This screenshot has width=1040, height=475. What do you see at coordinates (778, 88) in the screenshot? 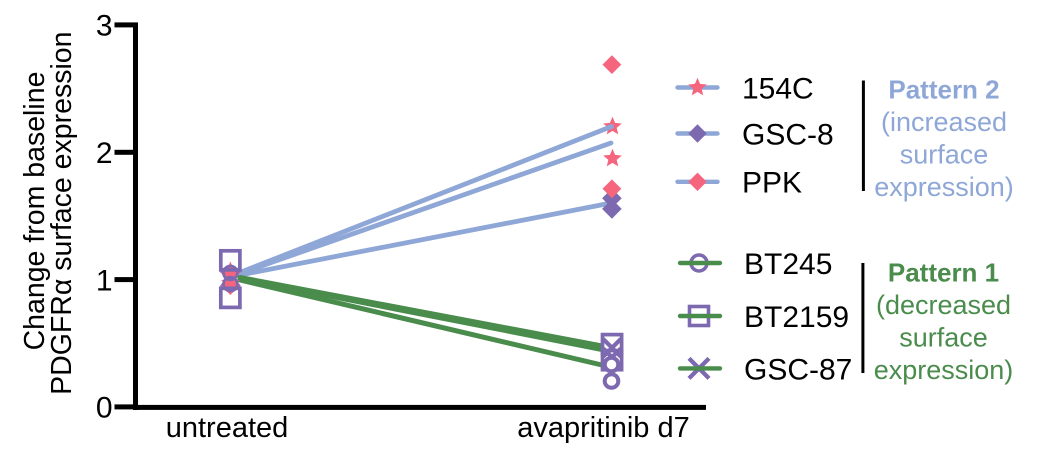
I see `svg-text: 154C` at bounding box center [778, 88].